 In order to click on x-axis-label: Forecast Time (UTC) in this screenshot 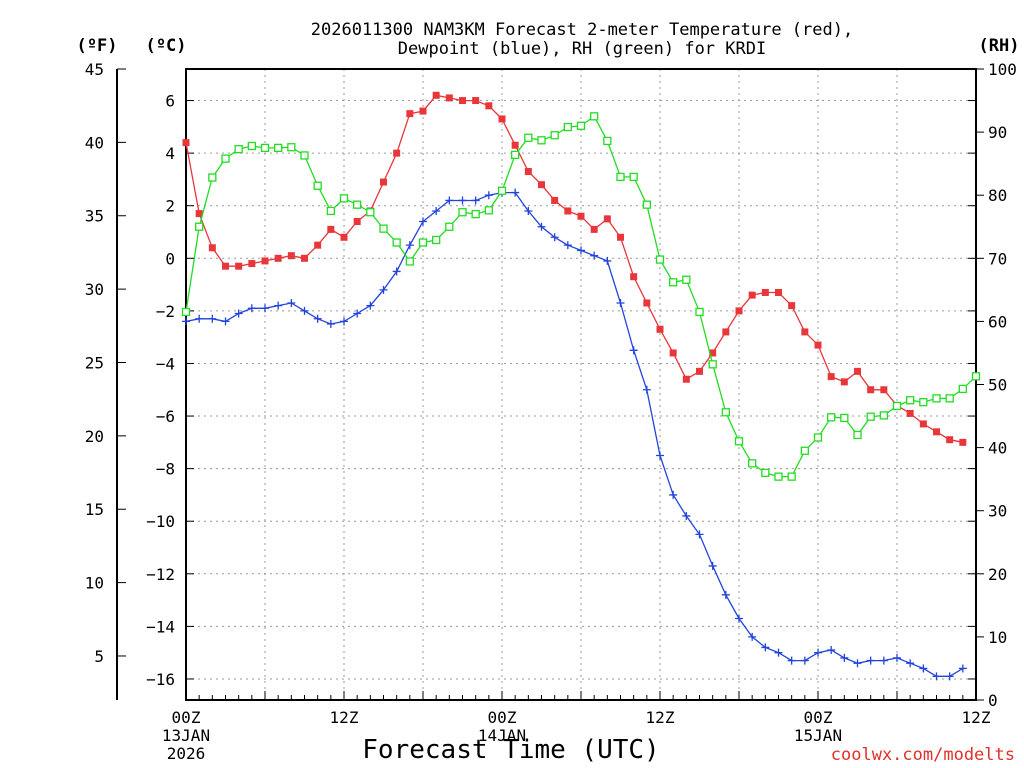, I will do `click(510, 750)`.